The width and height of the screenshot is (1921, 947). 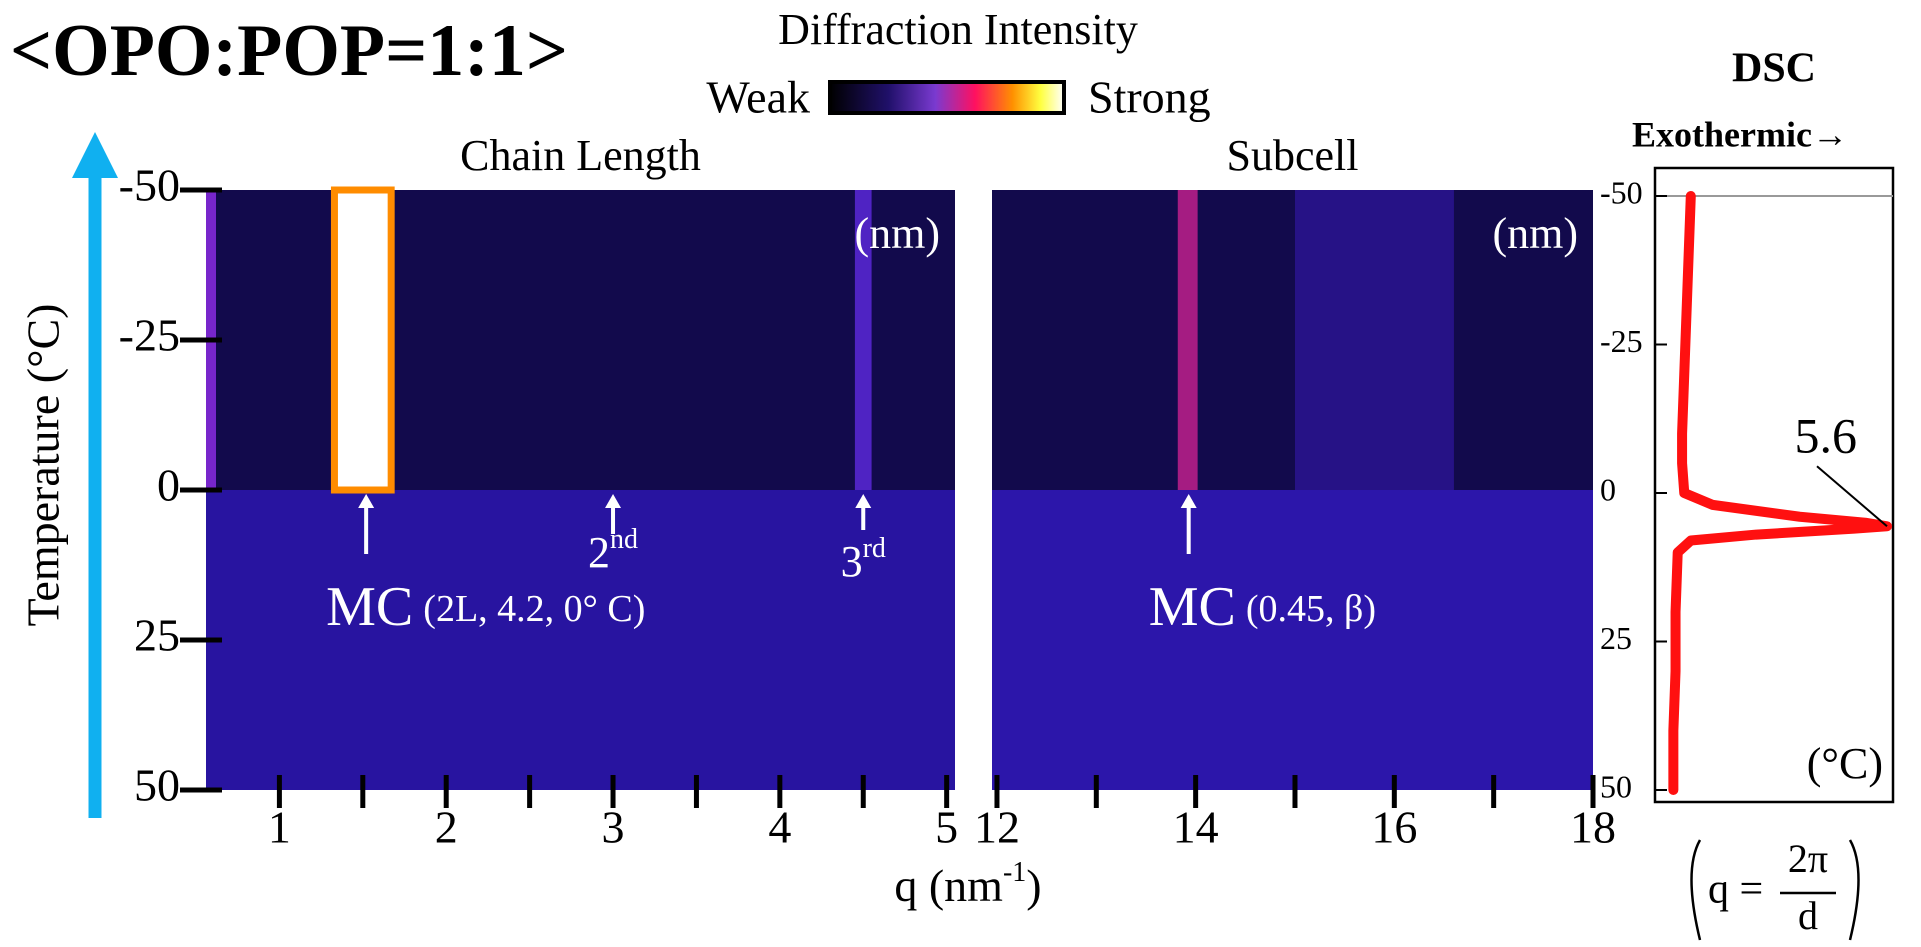 I want to click on annotation-text: 3, so click(x=852, y=561).